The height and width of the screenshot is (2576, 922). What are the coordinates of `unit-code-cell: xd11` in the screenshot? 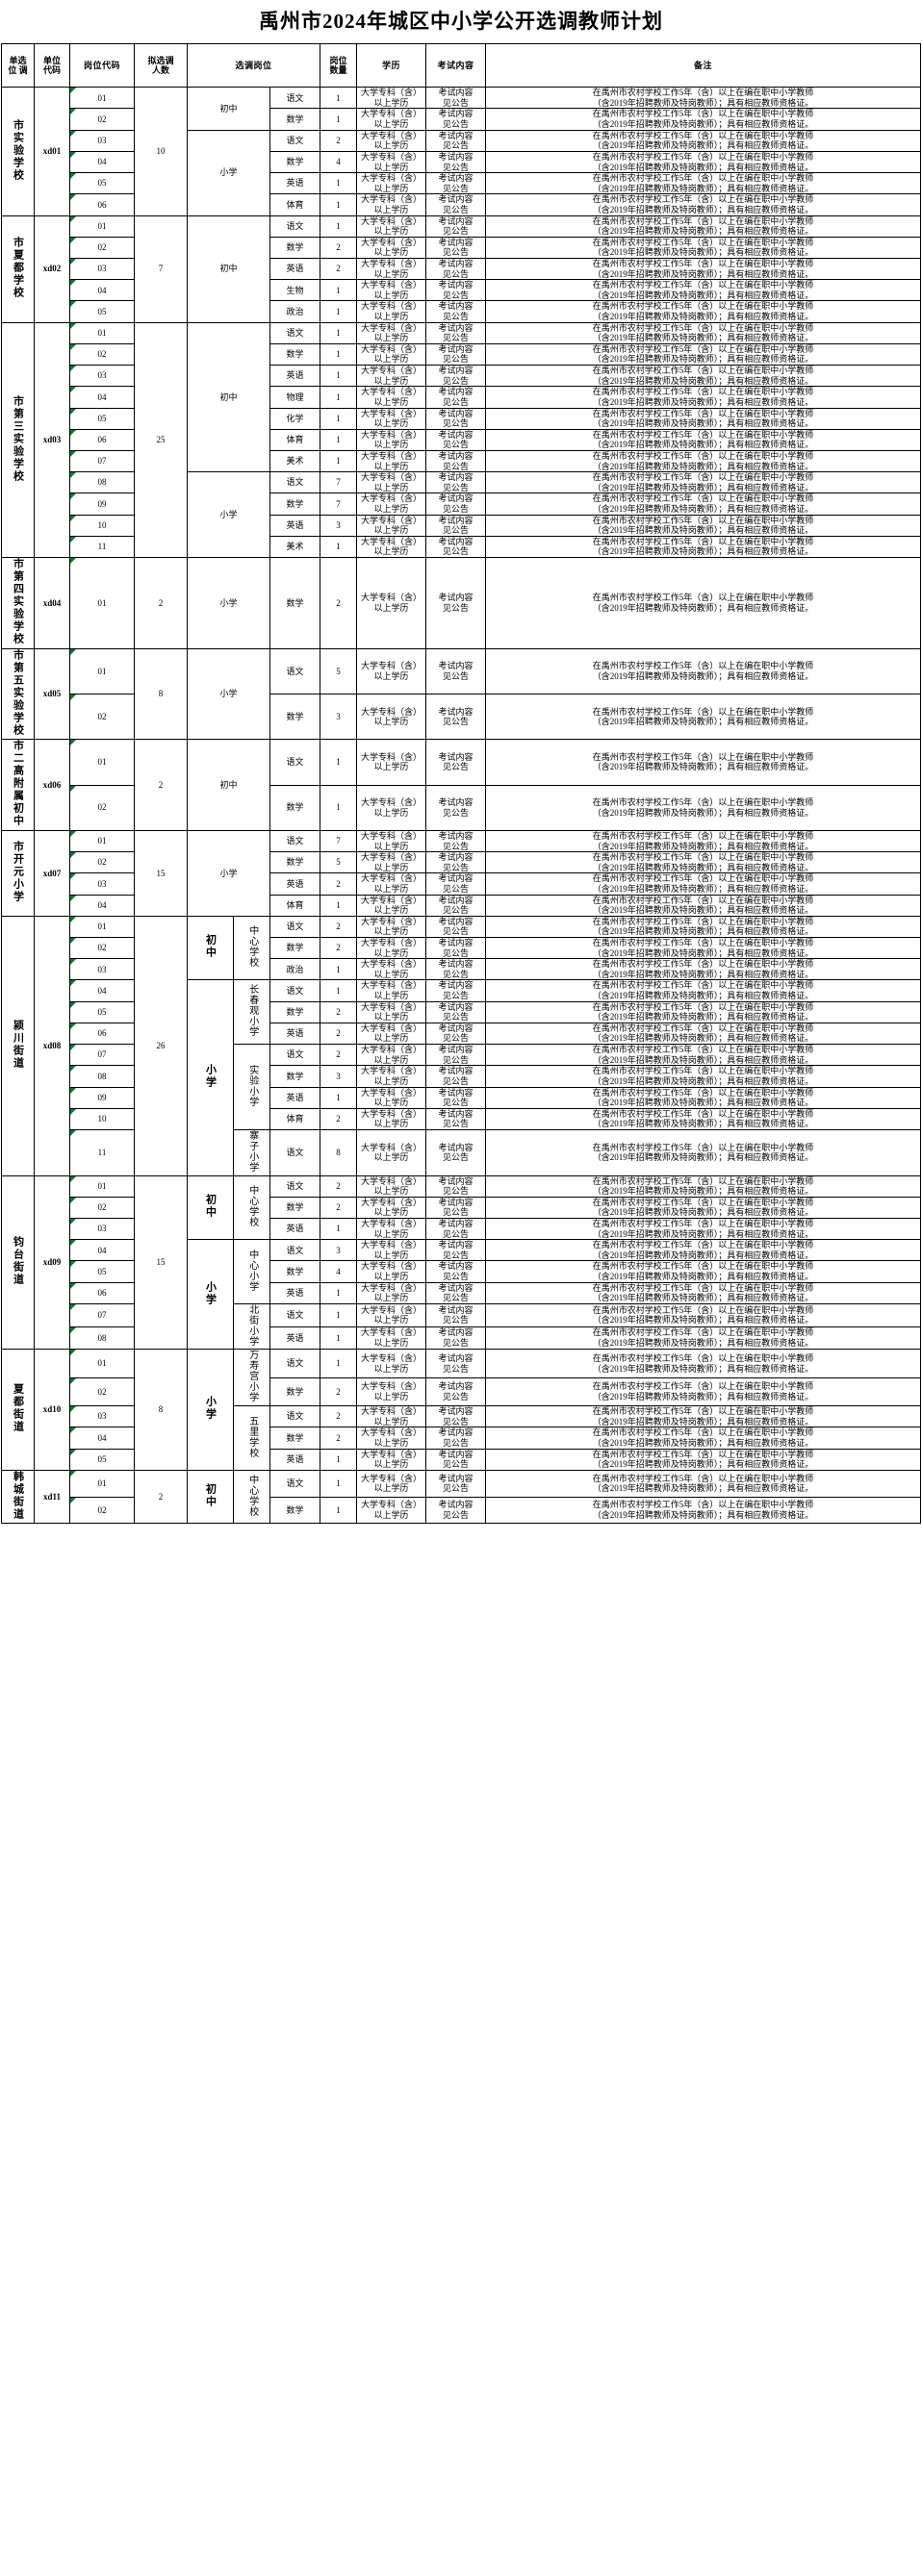 It's located at (52, 1497).